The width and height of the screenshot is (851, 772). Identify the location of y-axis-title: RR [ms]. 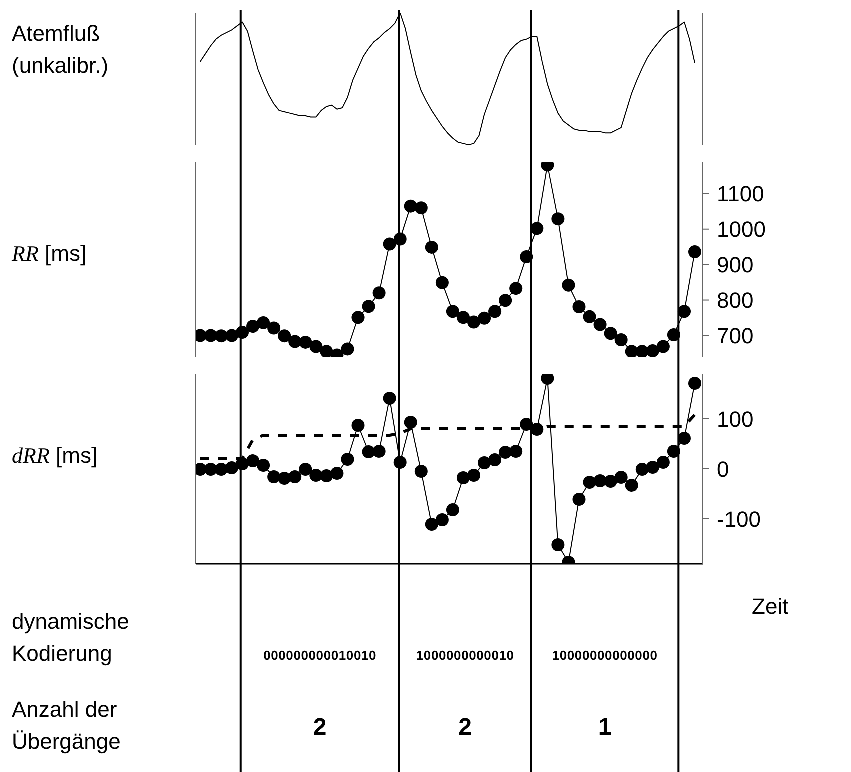
(50, 254).